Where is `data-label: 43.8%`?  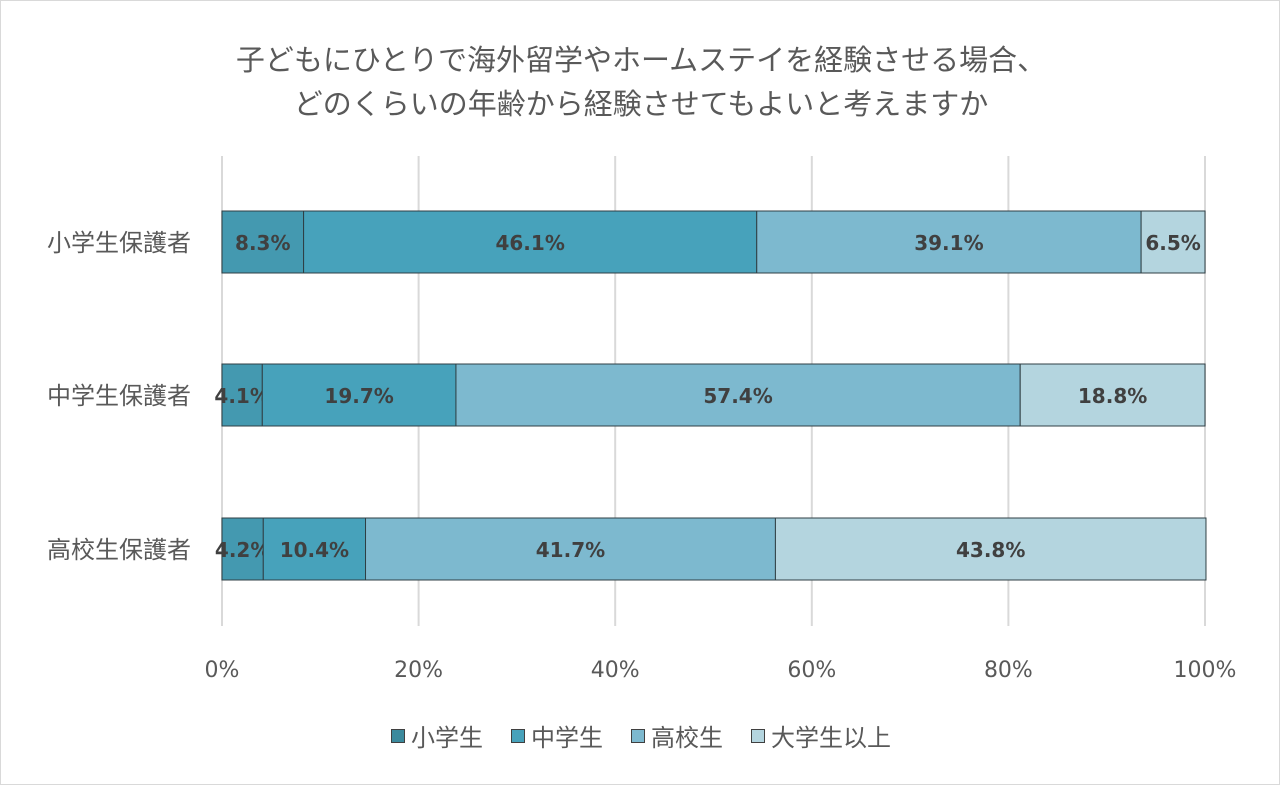
data-label: 43.8% is located at coordinates (990, 550).